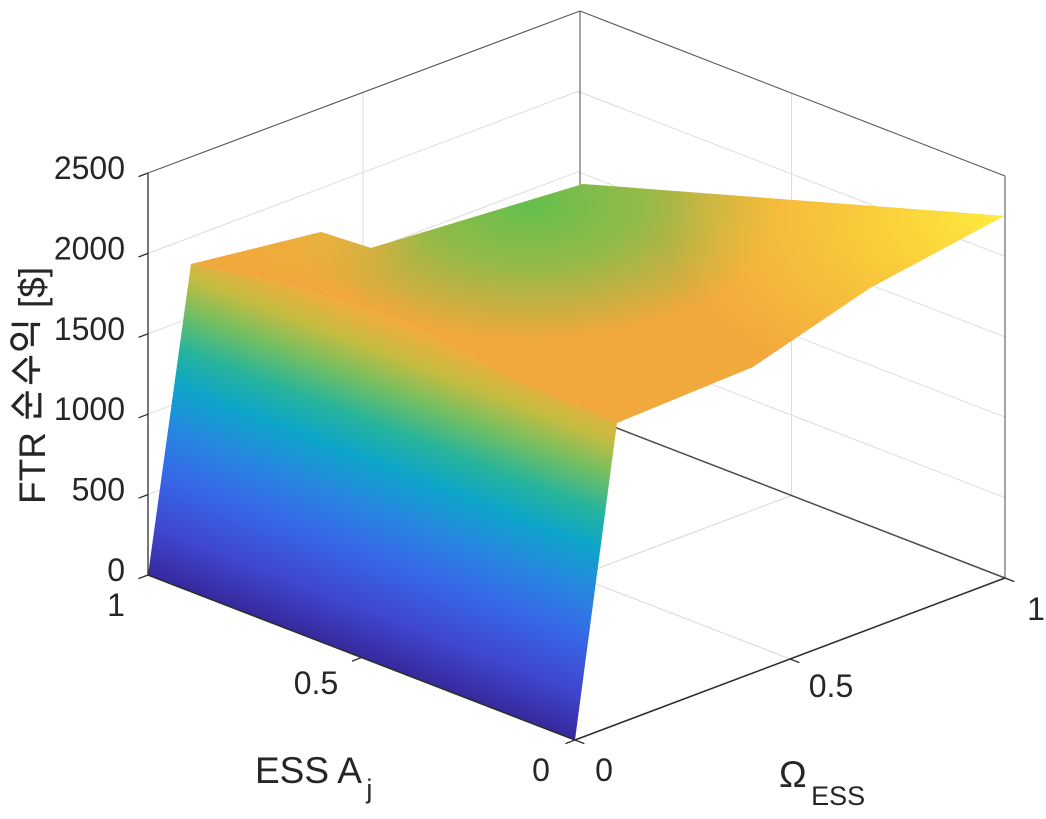  What do you see at coordinates (792, 93) in the screenshot?
I see `box-top-right-edge` at bounding box center [792, 93].